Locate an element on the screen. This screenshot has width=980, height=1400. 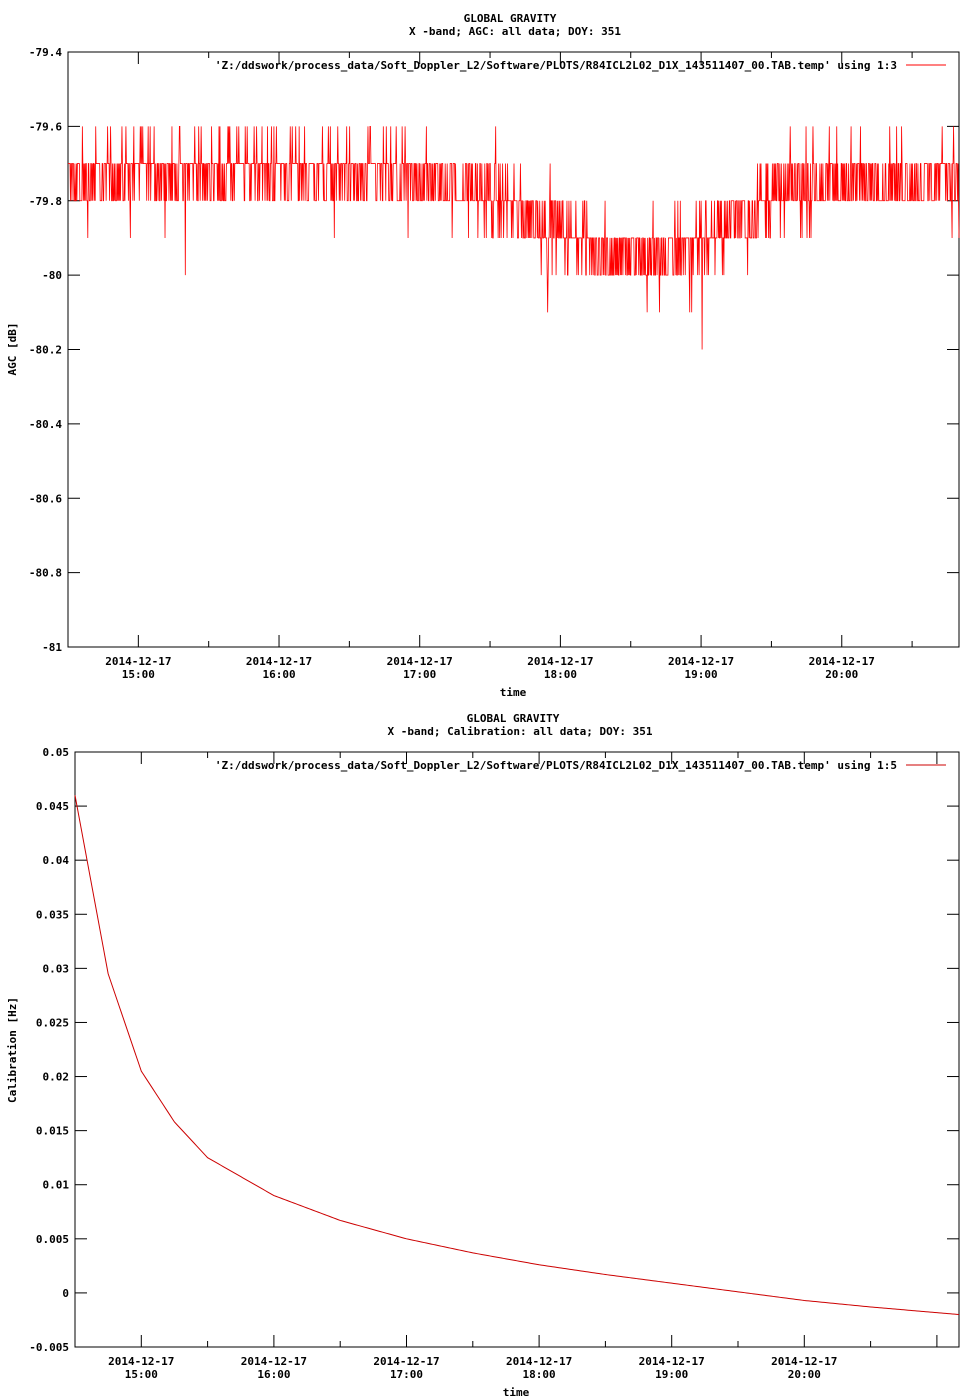
y-tick-label: 0.035 is located at coordinates (52, 914).